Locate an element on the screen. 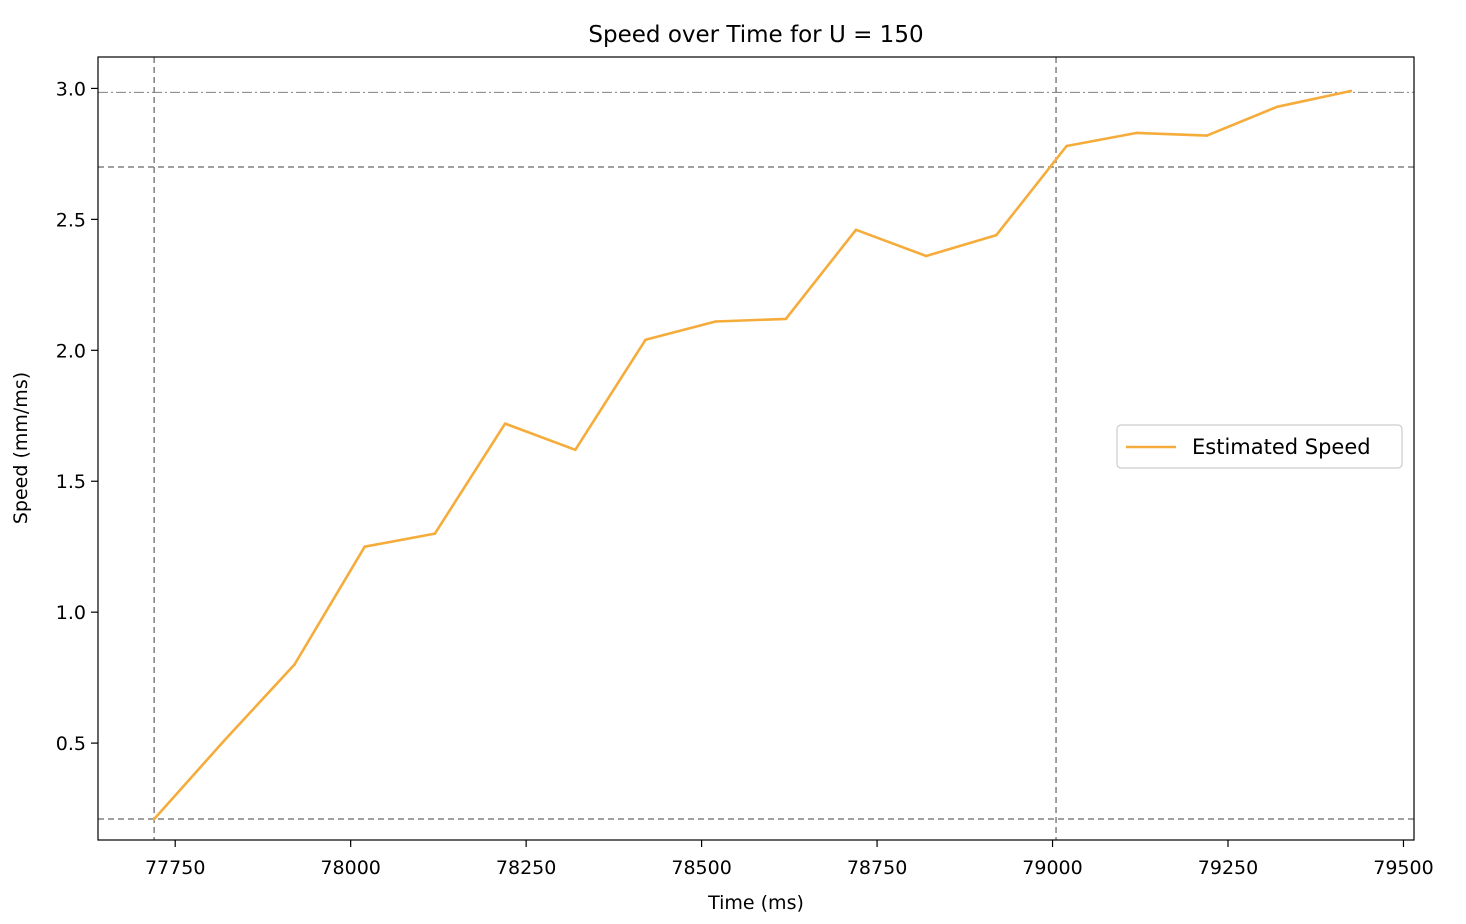 The image size is (1466, 924). y-tick-label: 3.0 is located at coordinates (71, 89).